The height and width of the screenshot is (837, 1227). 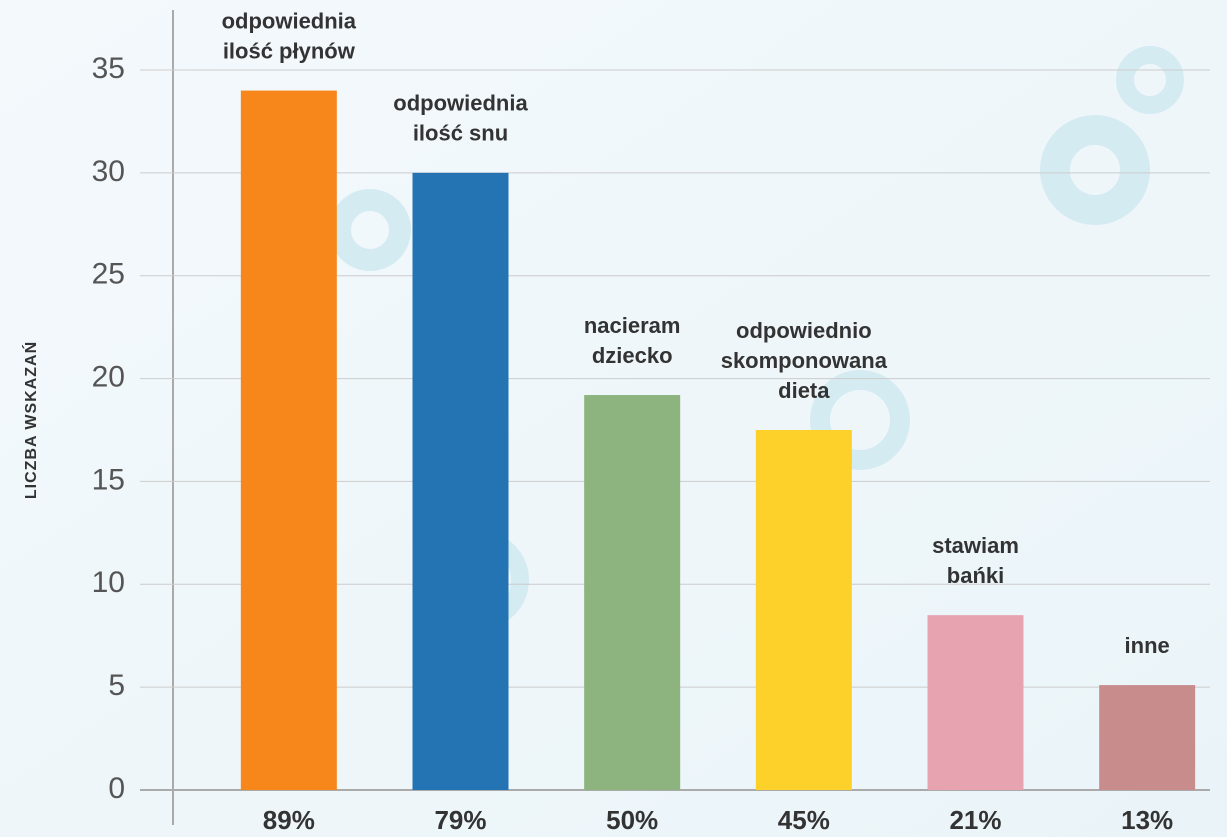 What do you see at coordinates (108, 582) in the screenshot?
I see `y-tick-label: 10` at bounding box center [108, 582].